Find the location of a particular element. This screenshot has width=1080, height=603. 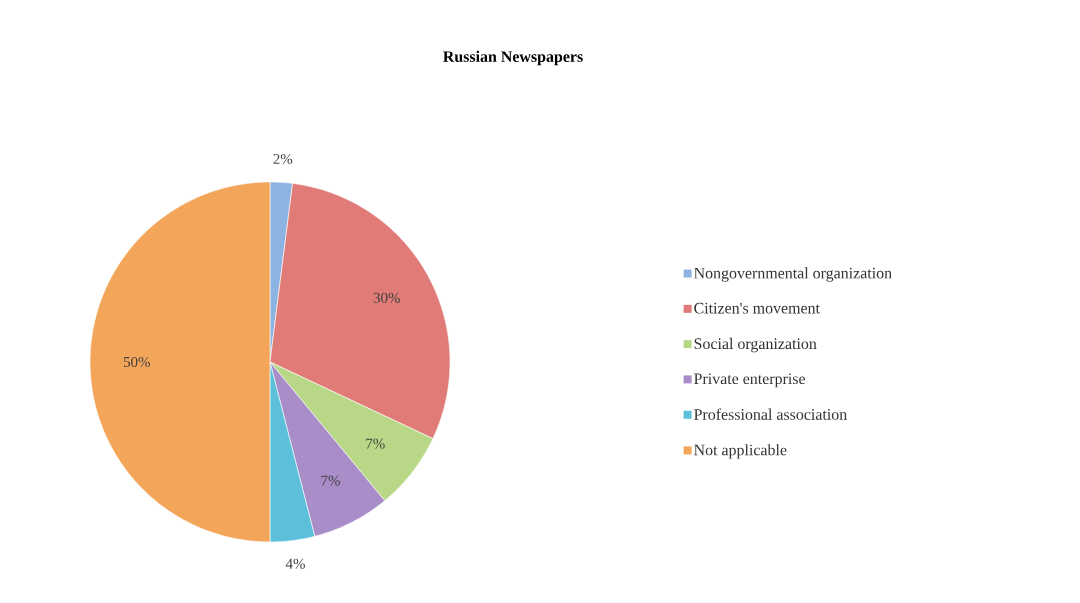

legend-label: Not applicable is located at coordinates (740, 451).